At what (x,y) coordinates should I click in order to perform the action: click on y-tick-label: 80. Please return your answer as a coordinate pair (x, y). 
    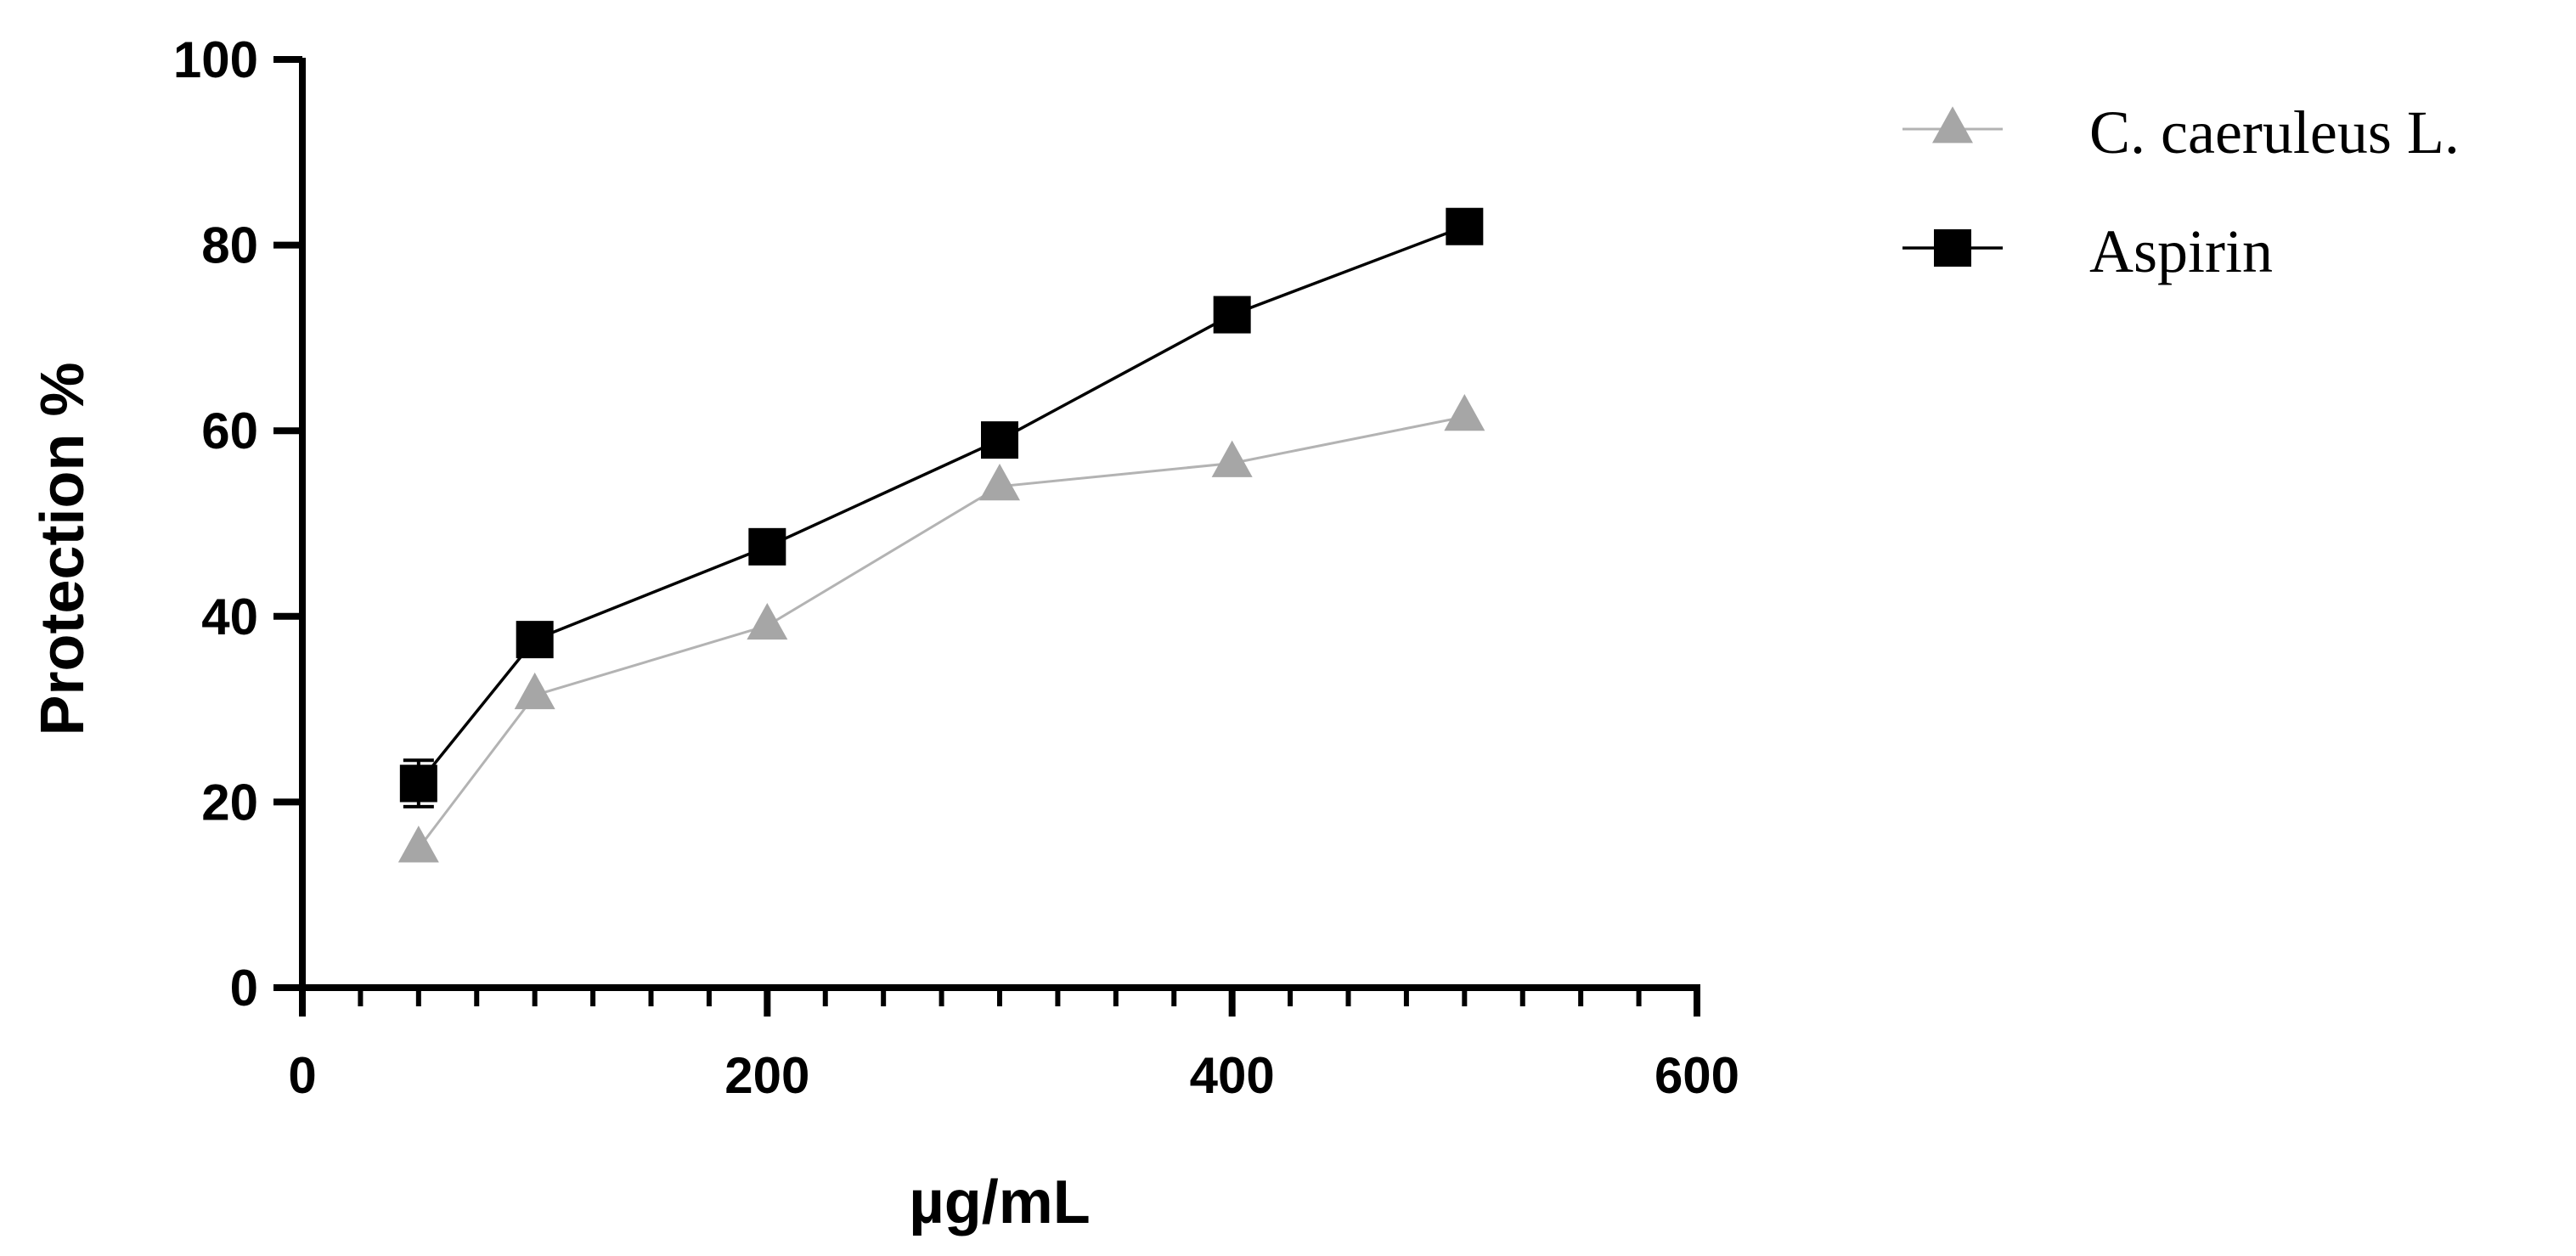
    Looking at the image, I should click on (229, 245).